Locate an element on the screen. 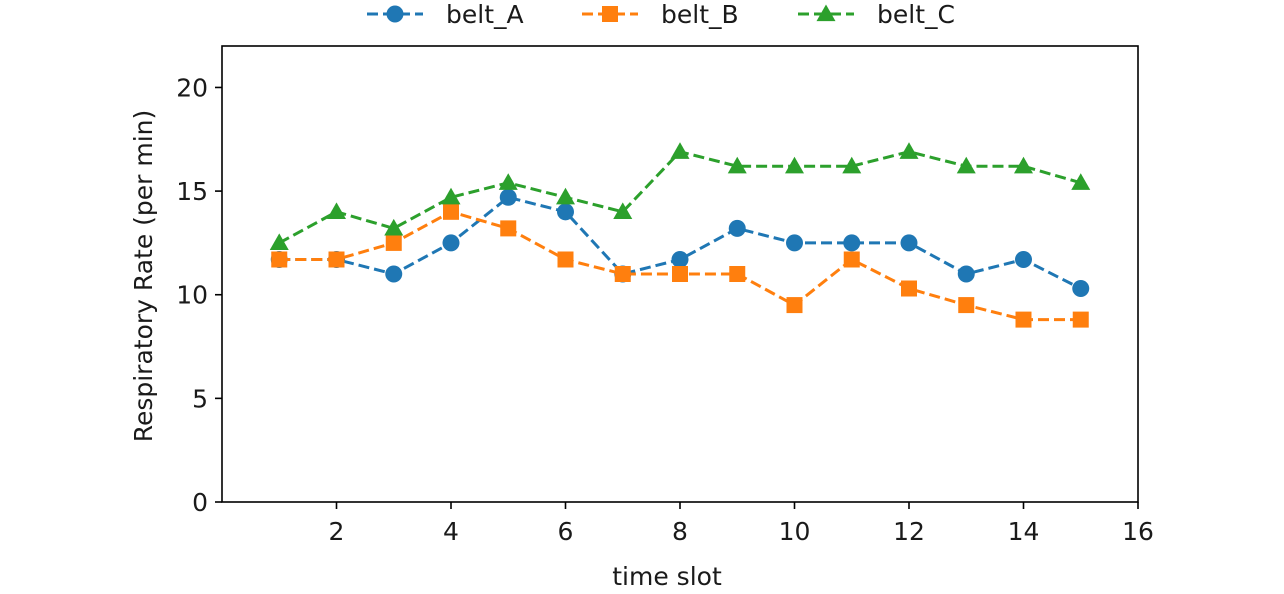 Image resolution: width=1284 pixels, height=594 pixels. legend: belt_A belt_B belt_C is located at coordinates (661, 14).